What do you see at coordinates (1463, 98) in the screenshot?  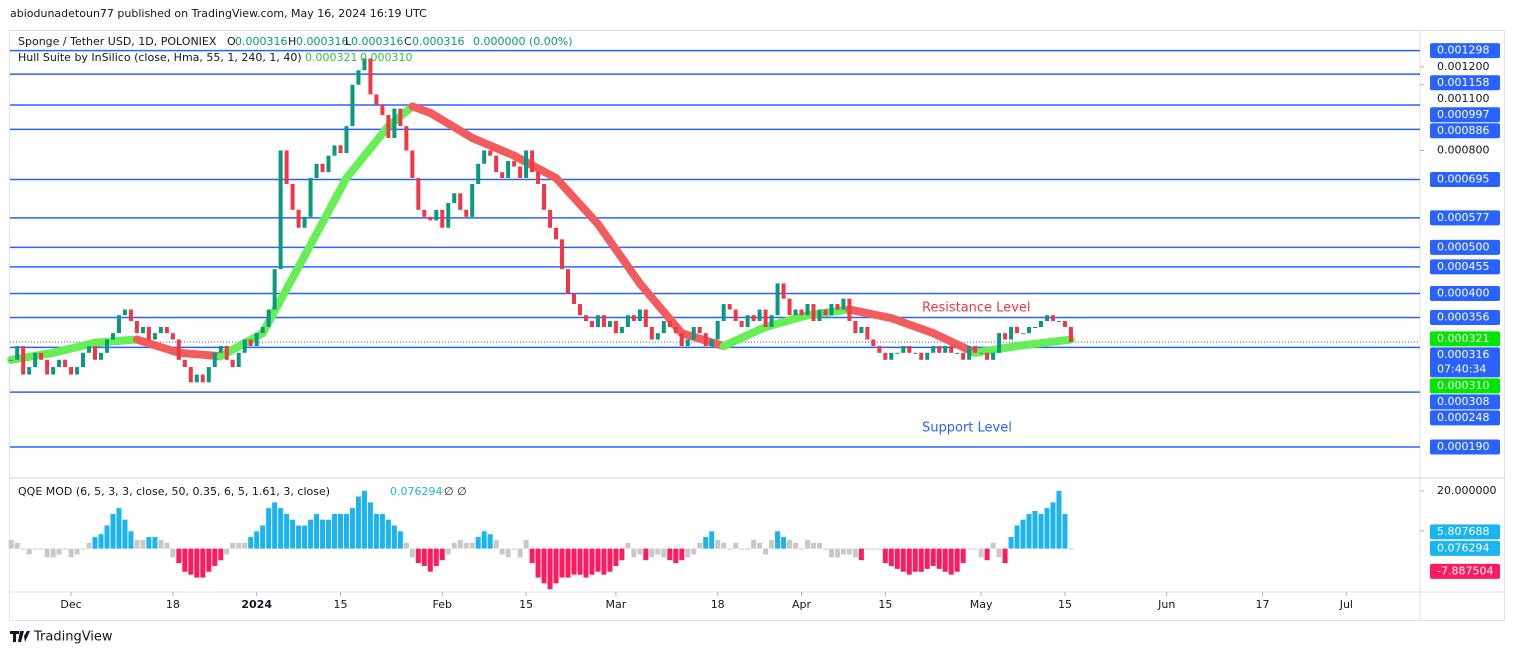 I see `y-tick-label: 0.001100` at bounding box center [1463, 98].